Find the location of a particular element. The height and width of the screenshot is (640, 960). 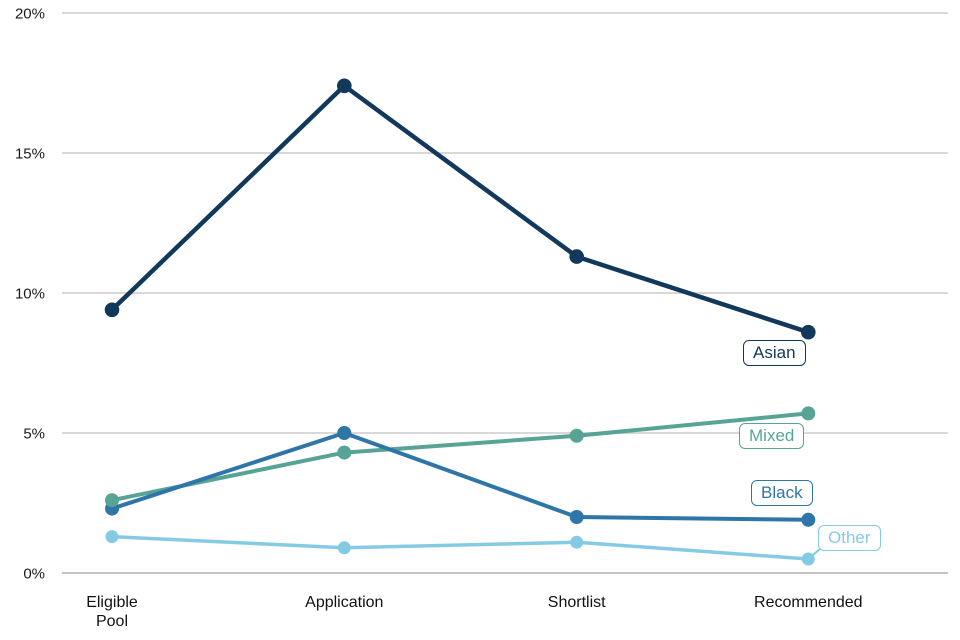

x-category-label: Shortlist is located at coordinates (577, 602).